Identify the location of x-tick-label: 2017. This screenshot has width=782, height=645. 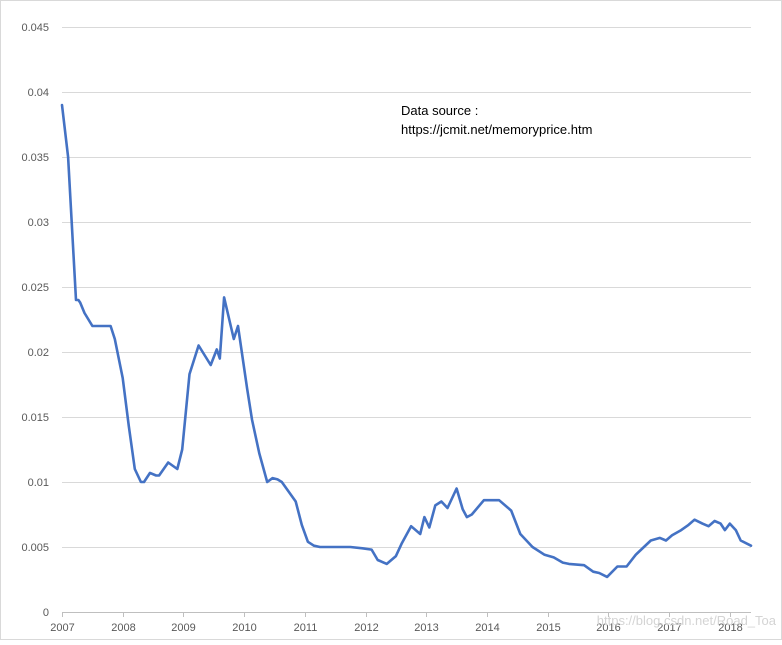
(669, 628).